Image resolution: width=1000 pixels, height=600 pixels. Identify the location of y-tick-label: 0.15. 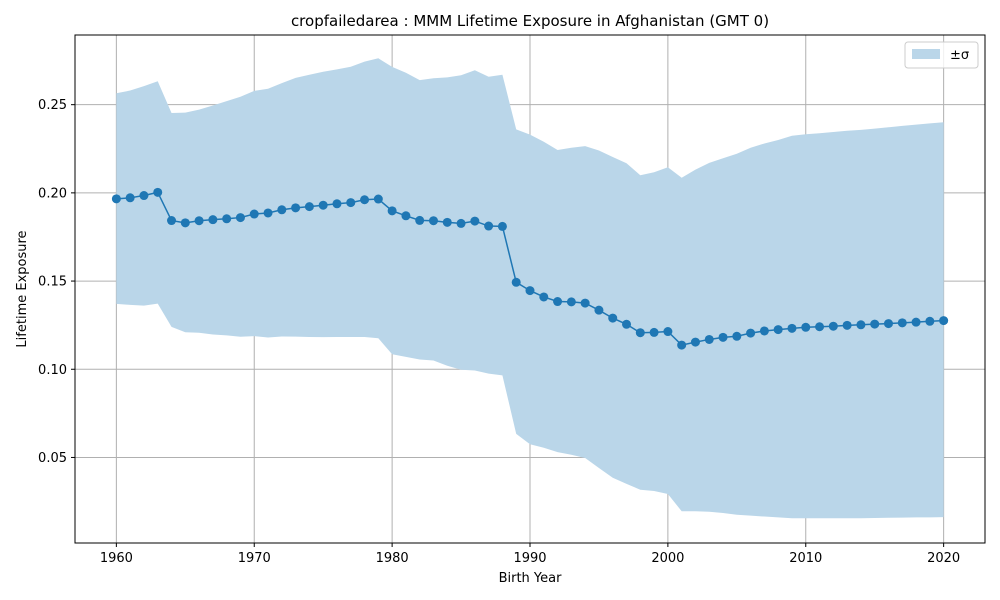
(52, 282).